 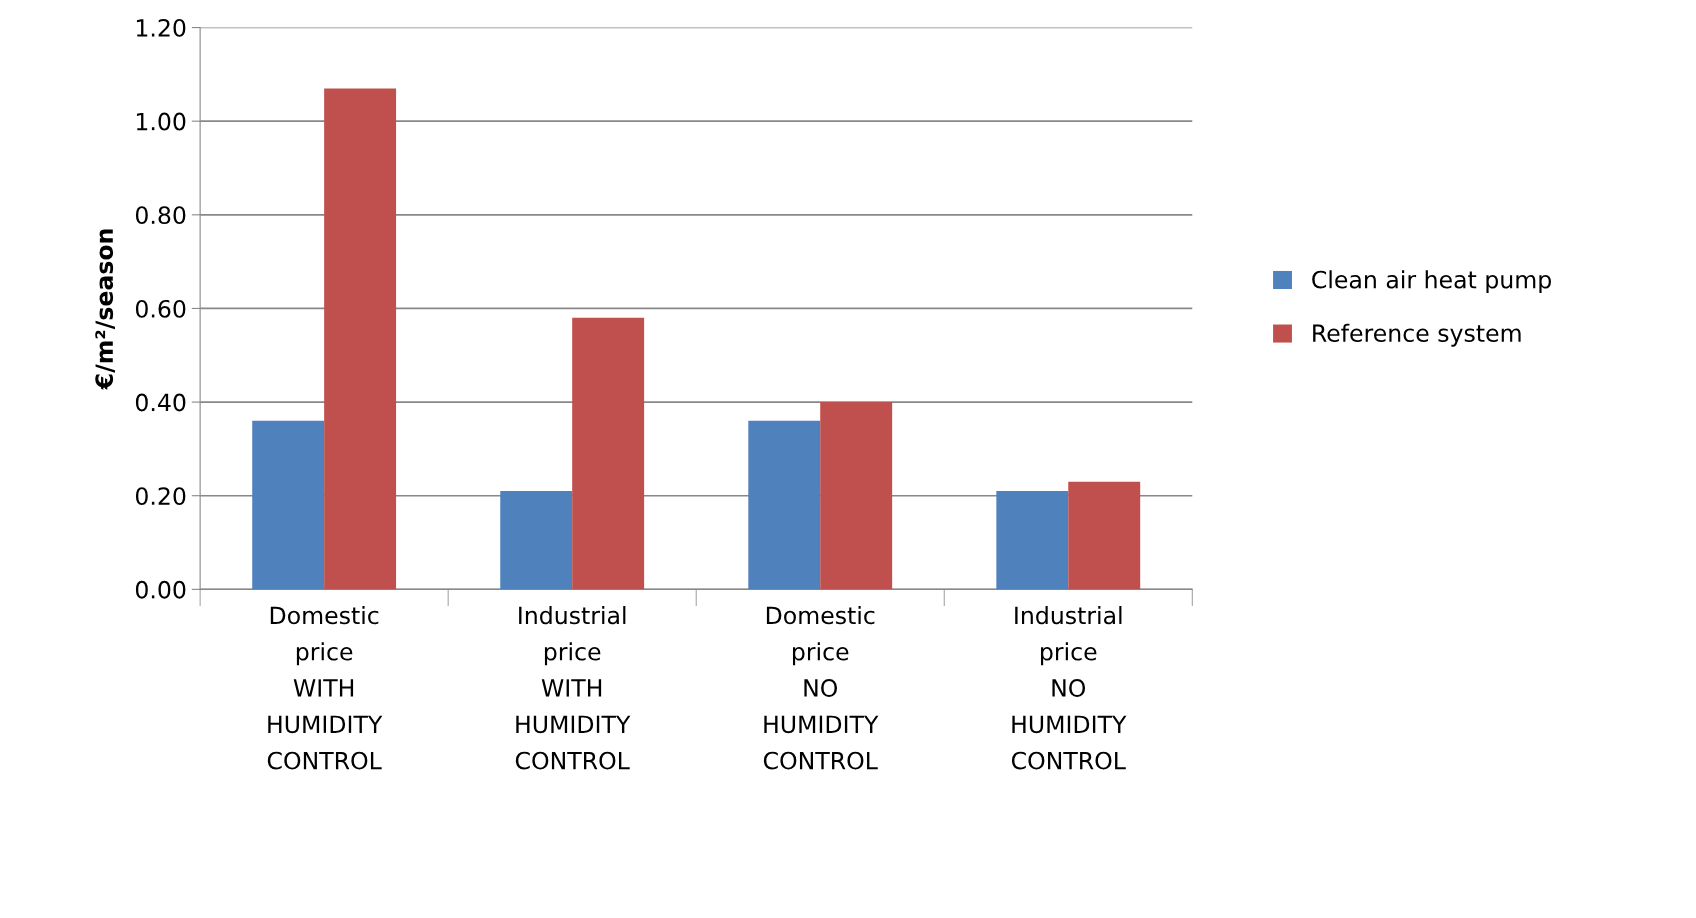 I want to click on legend-label: Clean air heat pump, so click(x=1431, y=282).